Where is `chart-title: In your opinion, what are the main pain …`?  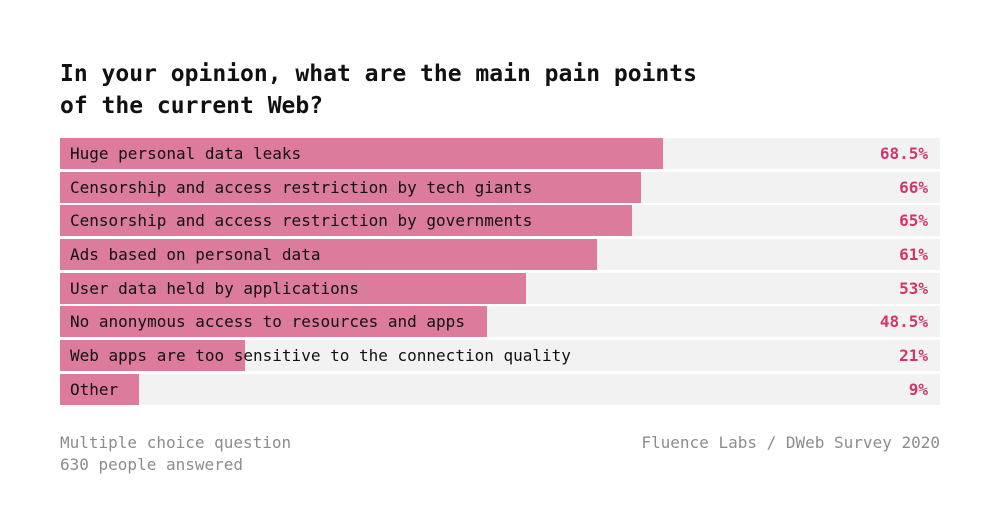
chart-title: In your opinion, what are the main pain … is located at coordinates (500, 90).